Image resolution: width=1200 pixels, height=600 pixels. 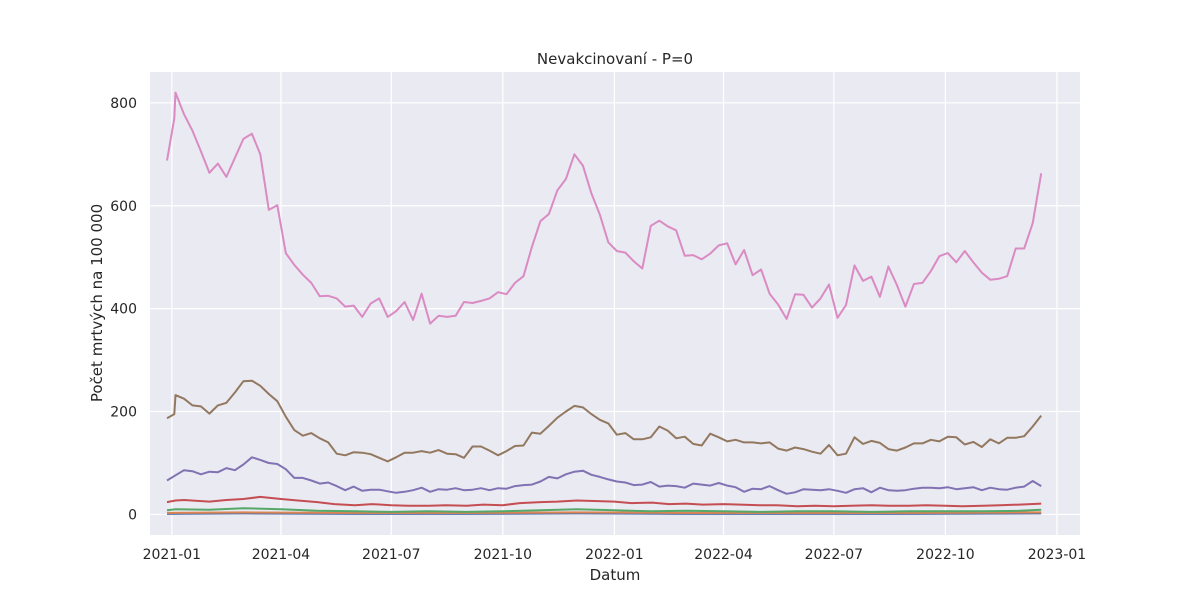 I want to click on x-tick-label: 2021-01, so click(x=172, y=555).